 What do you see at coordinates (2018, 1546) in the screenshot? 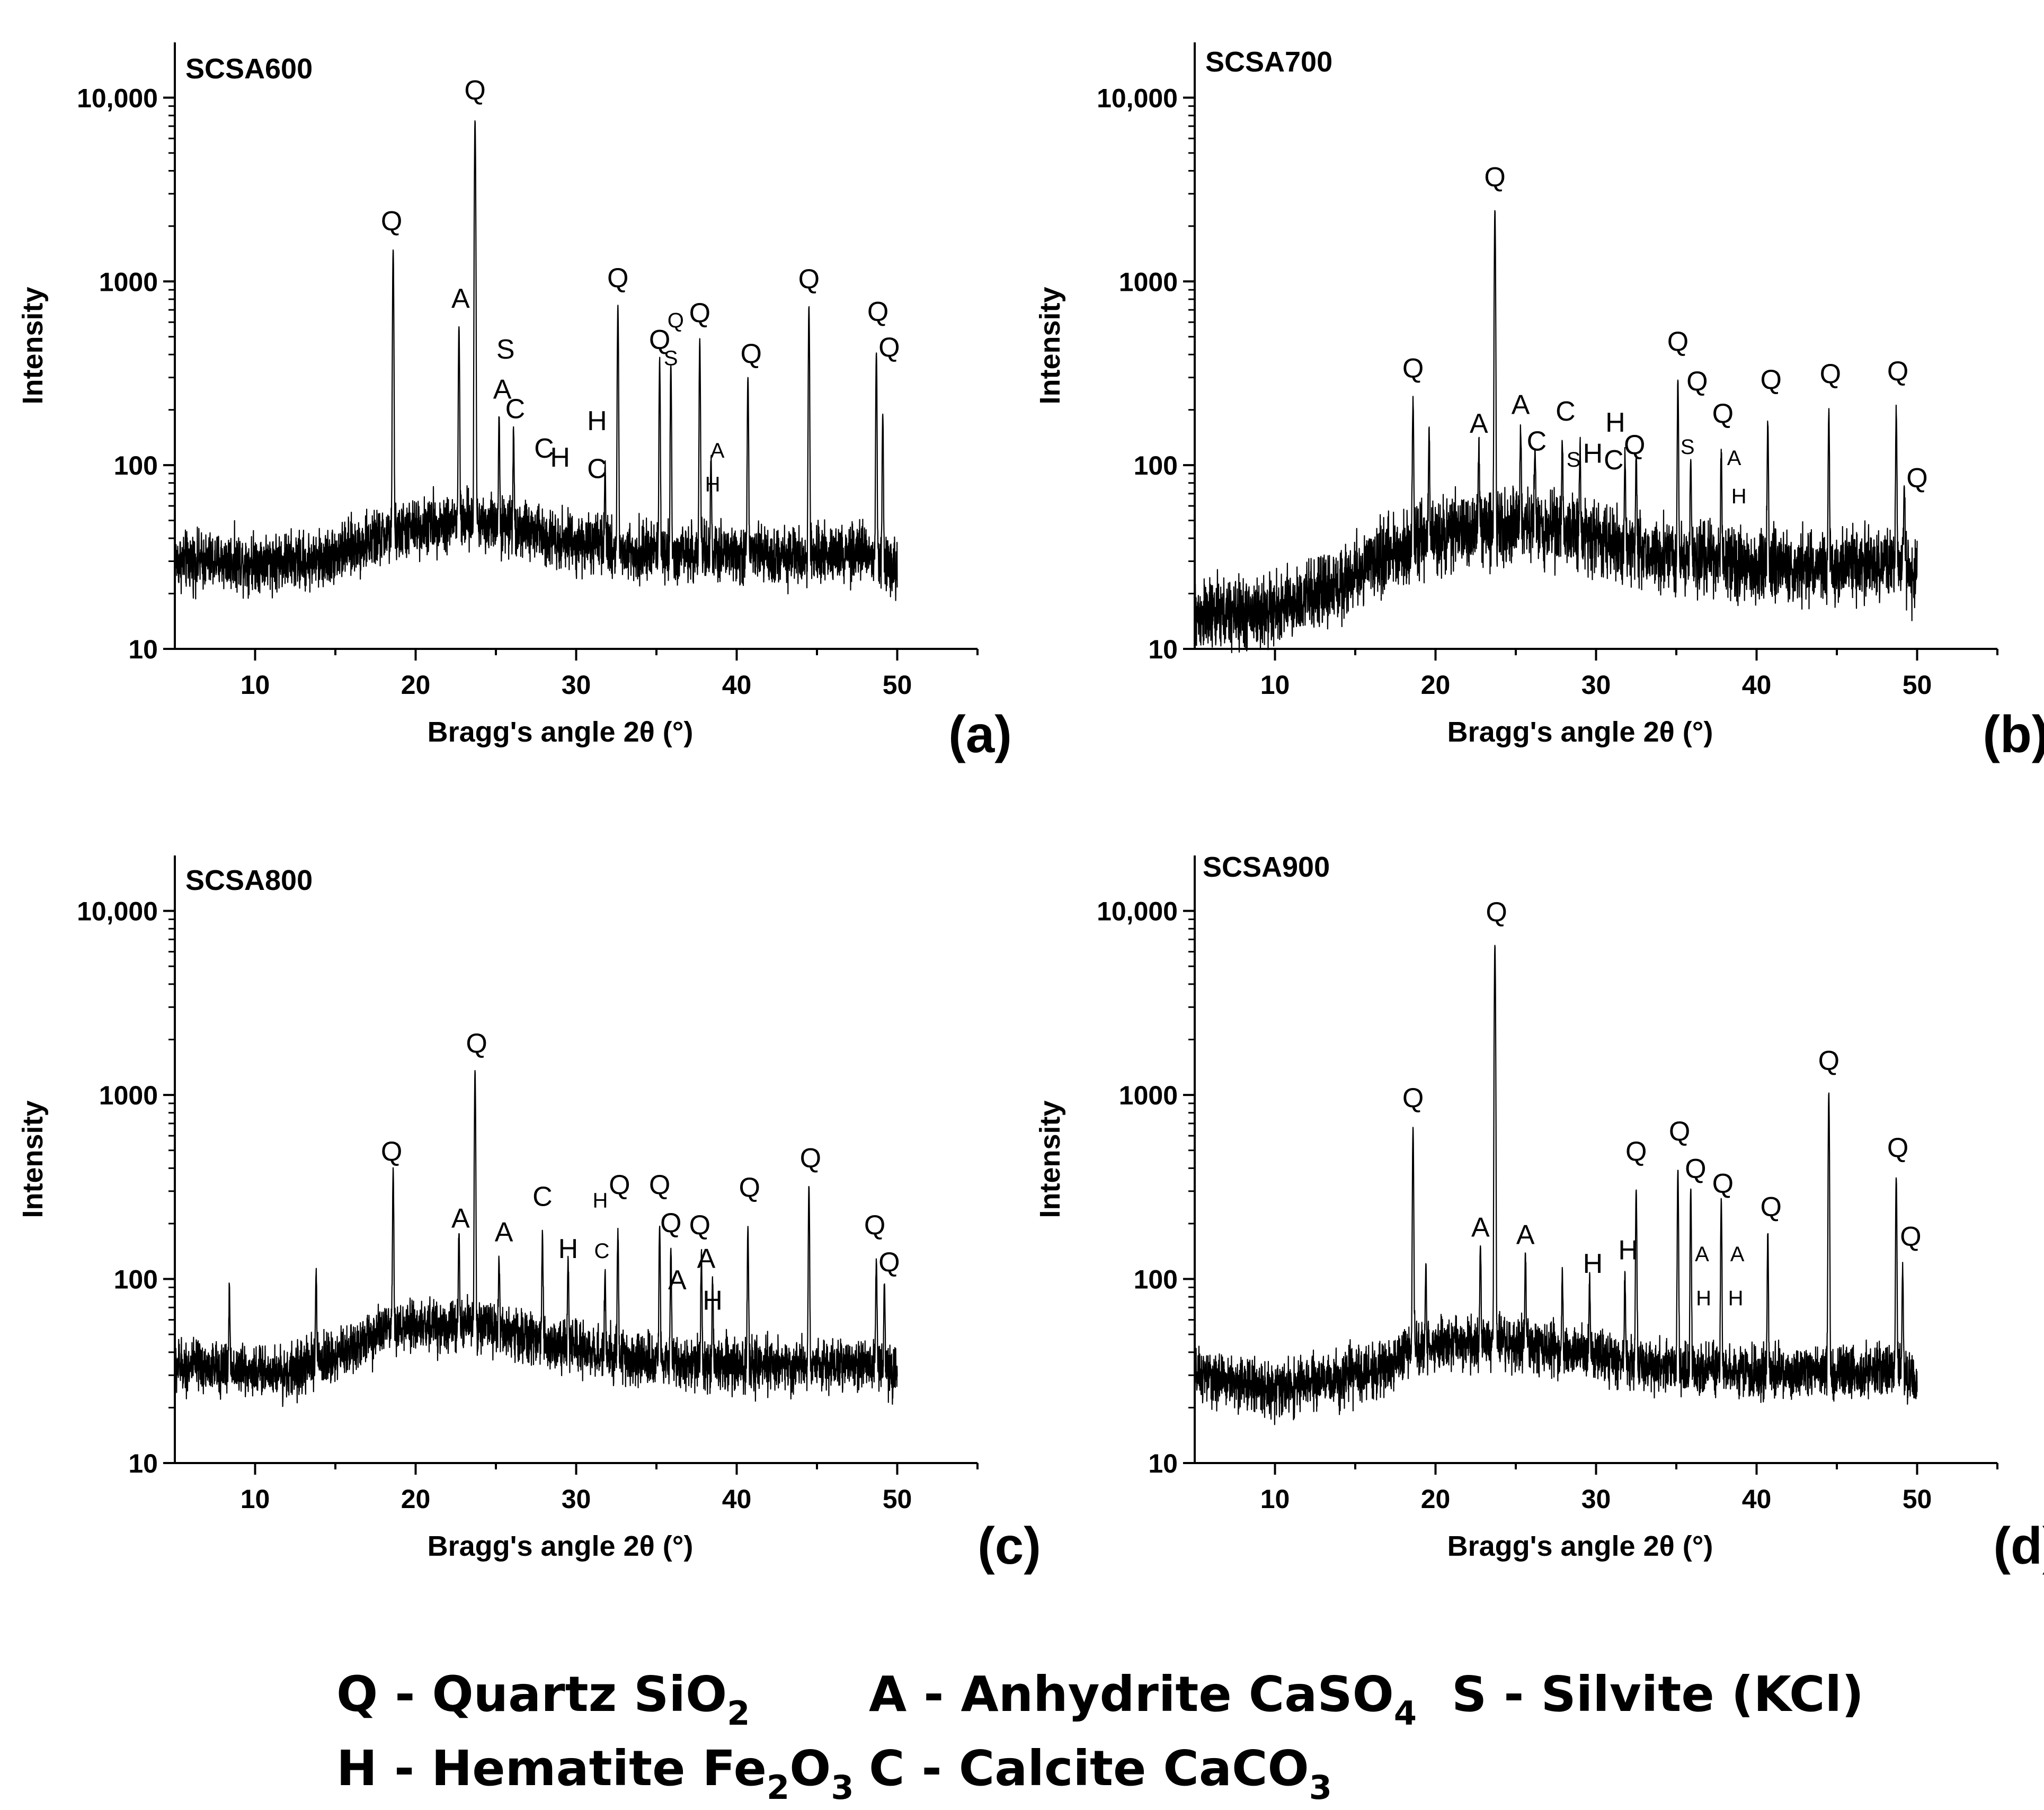
I see `panel-letter: (d)` at bounding box center [2018, 1546].